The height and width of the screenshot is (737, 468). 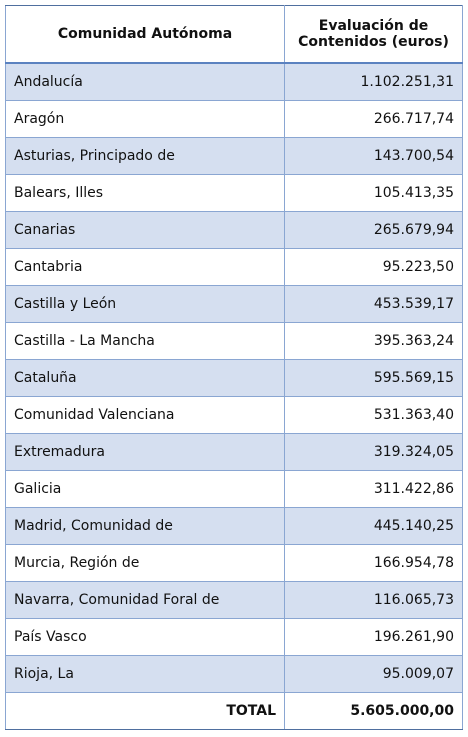 What do you see at coordinates (373, 563) in the screenshot?
I see `value-cell: 166.954,78` at bounding box center [373, 563].